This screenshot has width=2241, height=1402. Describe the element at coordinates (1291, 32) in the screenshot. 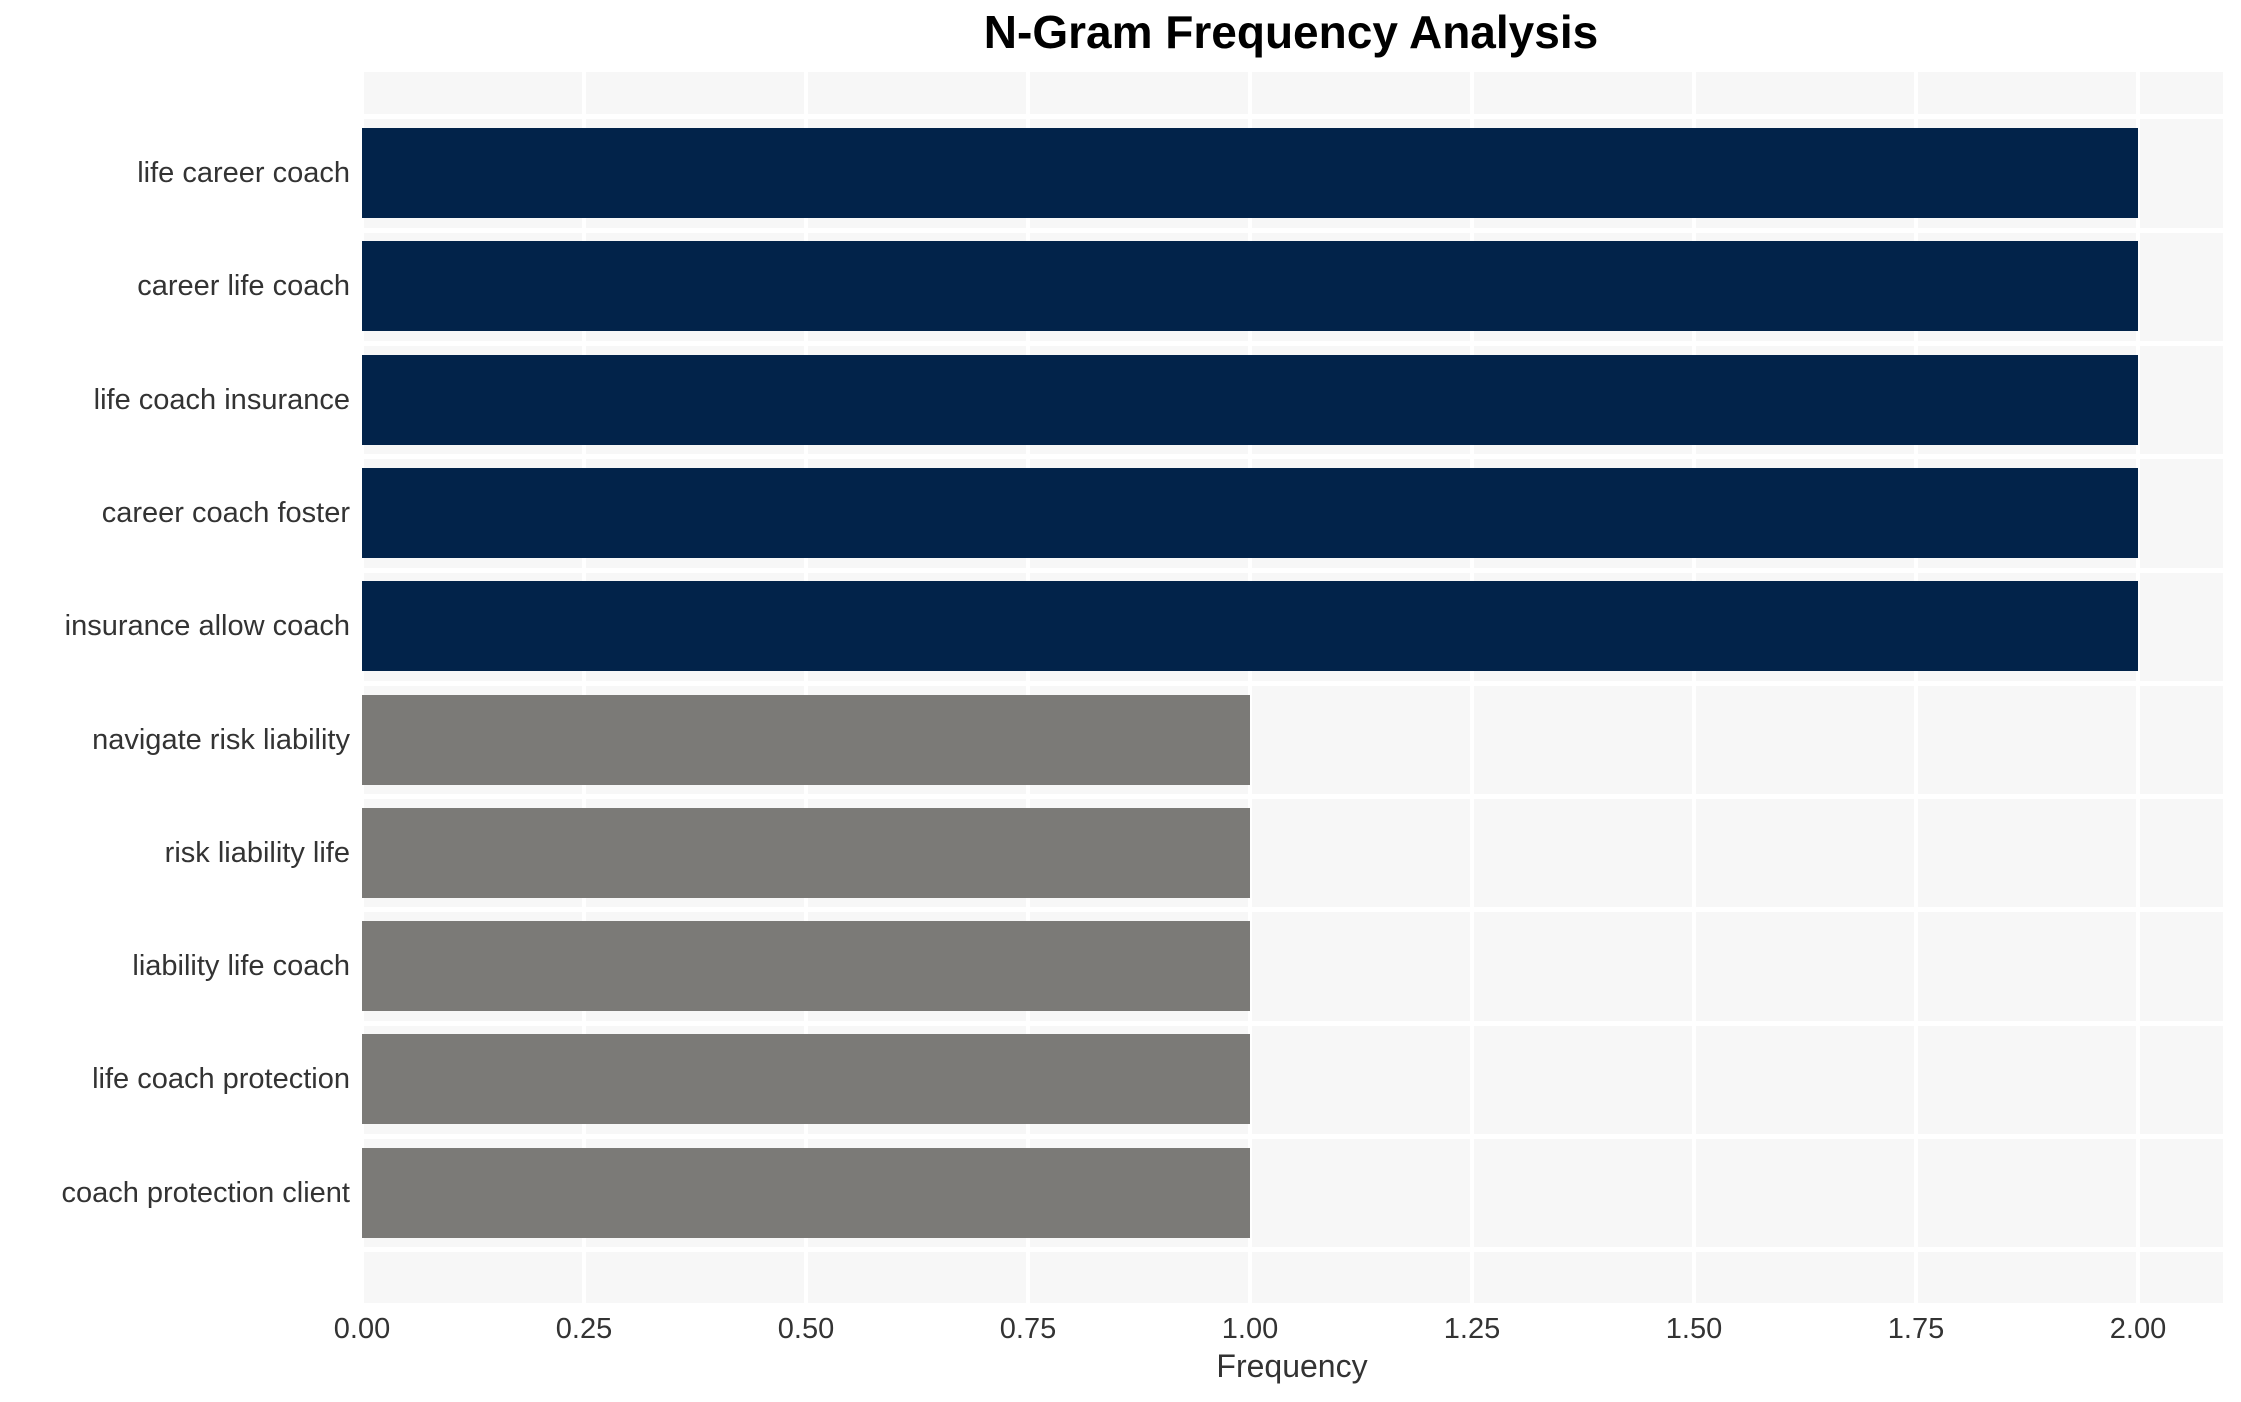

I see `chart-title: N-Gram Frequency Analysis` at that location.